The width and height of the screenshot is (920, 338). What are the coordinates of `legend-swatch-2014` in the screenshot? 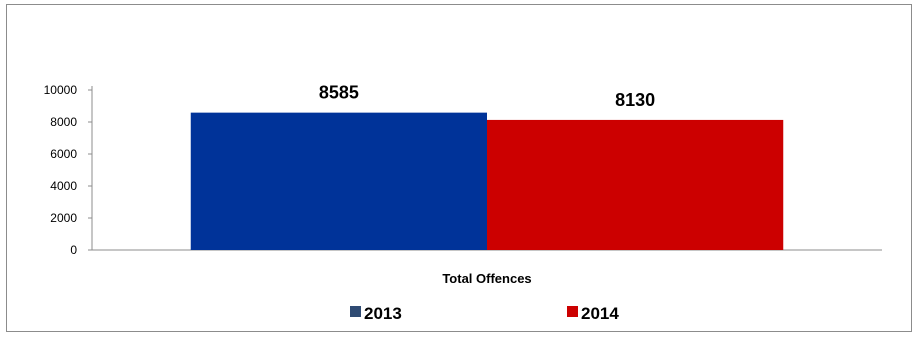 It's located at (572, 311).